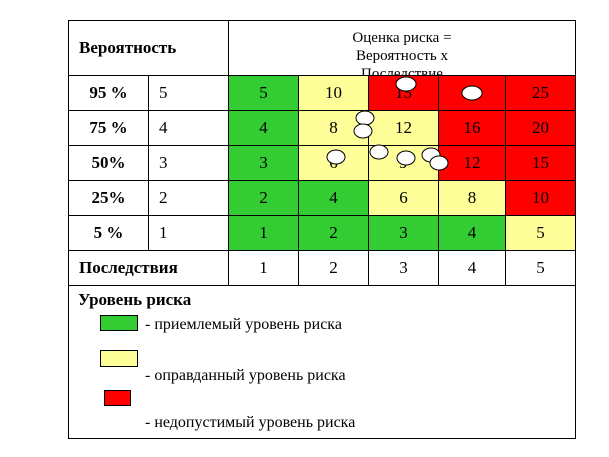  What do you see at coordinates (540, 93) in the screenshot?
I see `risk-cell: 25` at bounding box center [540, 93].